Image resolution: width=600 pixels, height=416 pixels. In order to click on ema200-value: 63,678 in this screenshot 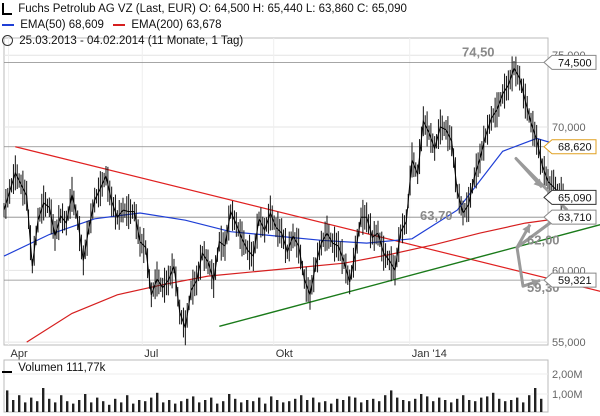, I will do `click(204, 25)`.